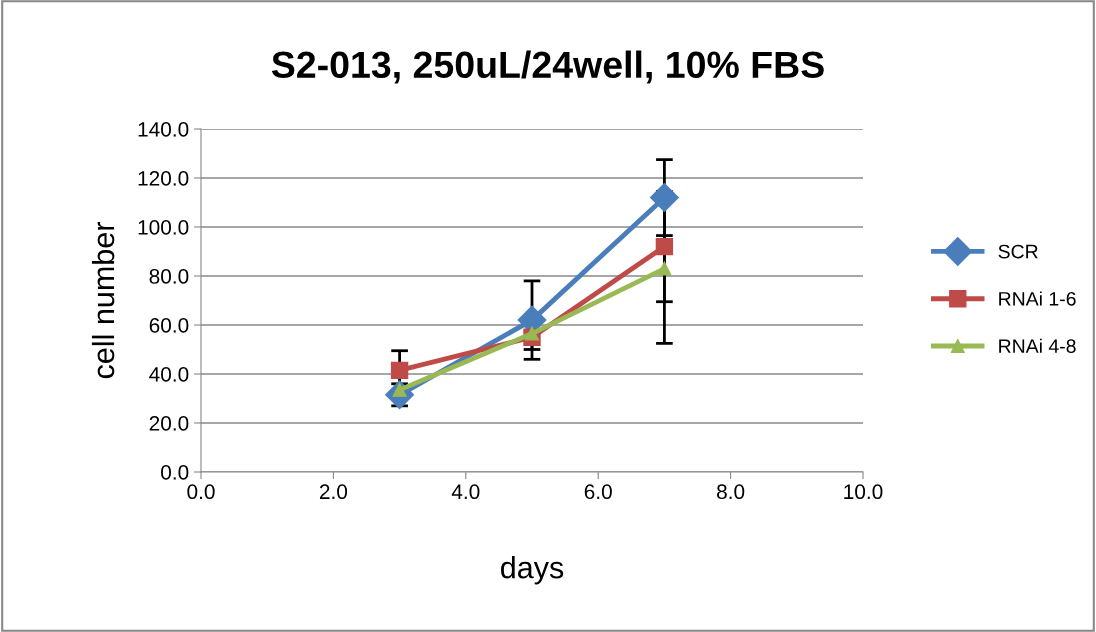 This screenshot has height=632, width=1096. I want to click on x-tick-label: 8.0, so click(731, 492).